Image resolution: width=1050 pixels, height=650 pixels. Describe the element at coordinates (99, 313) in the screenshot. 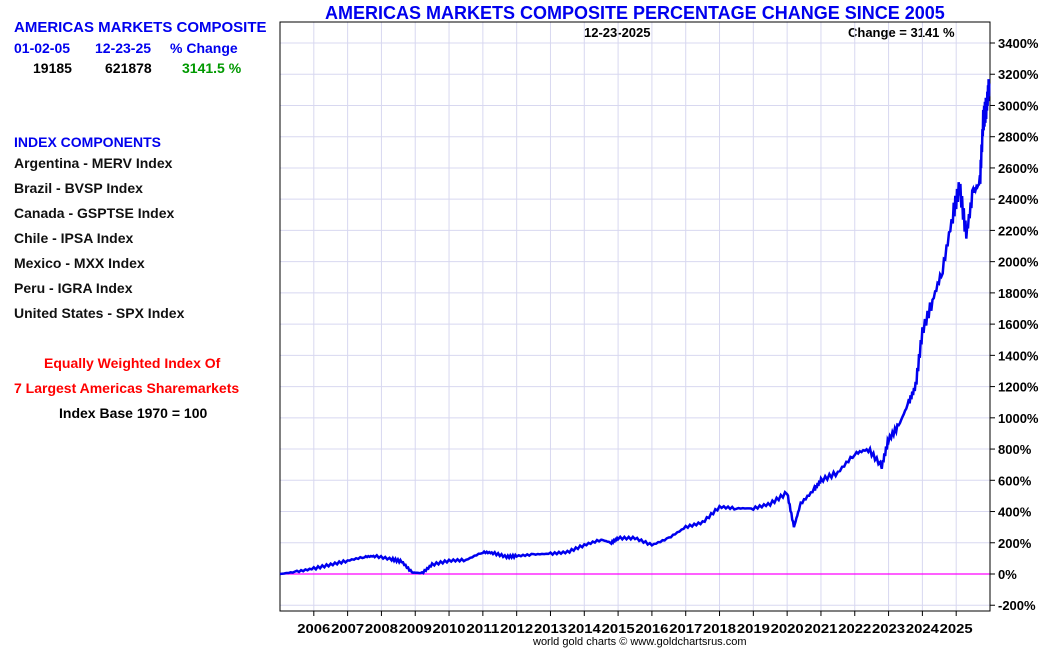

I see `component-item: United States - SPX Index` at that location.